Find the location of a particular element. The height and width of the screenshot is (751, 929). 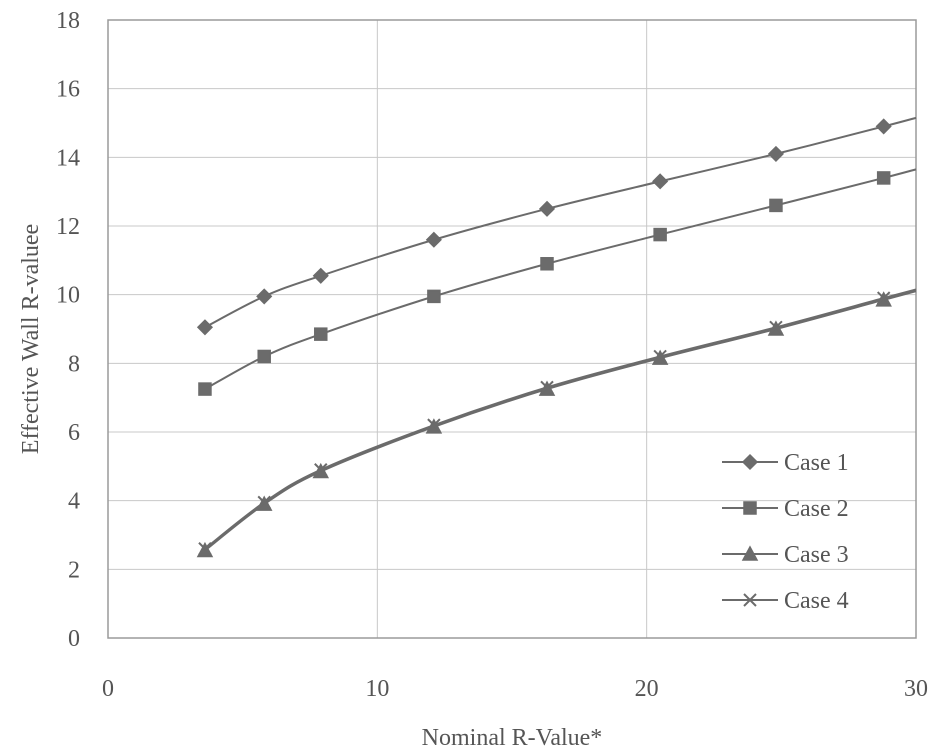

y-tick-label: 16 is located at coordinates (68, 90).